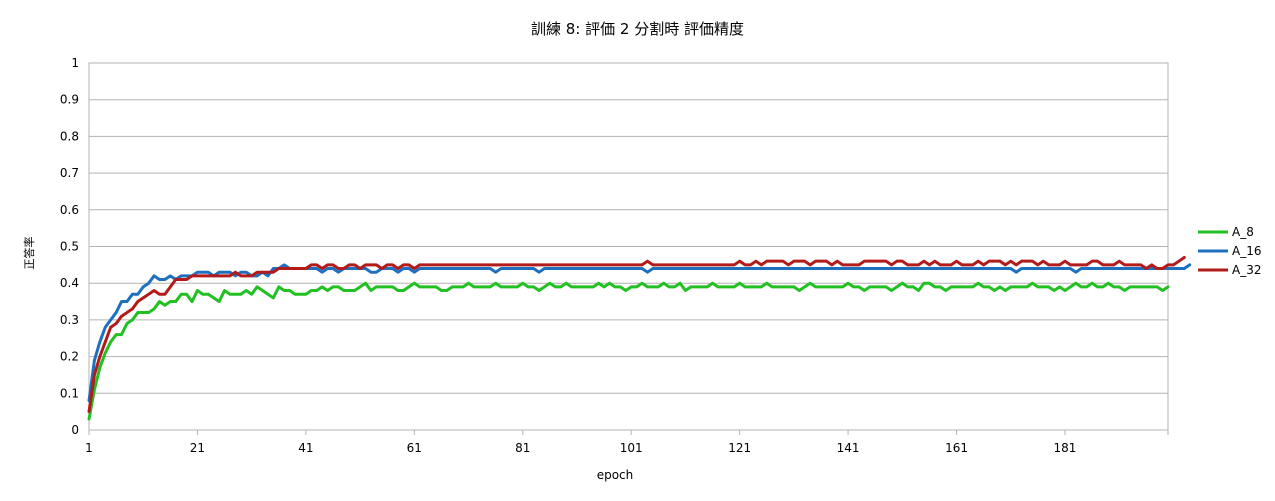  Describe the element at coordinates (1226, 232) in the screenshot. I see `legend-item: A_8` at that location.